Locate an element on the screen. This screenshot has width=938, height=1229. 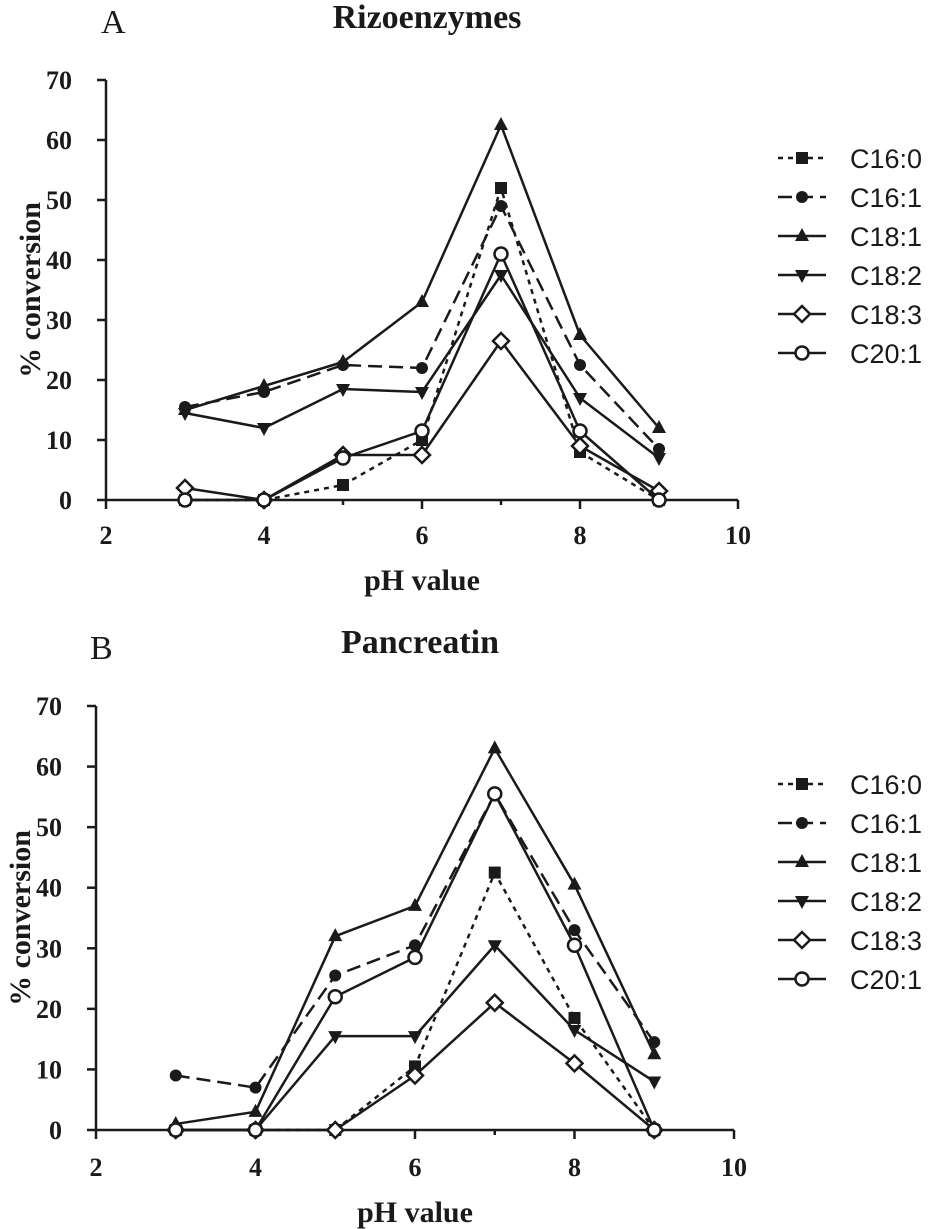
chart-title: Rizoenzymes is located at coordinates (427, 18).